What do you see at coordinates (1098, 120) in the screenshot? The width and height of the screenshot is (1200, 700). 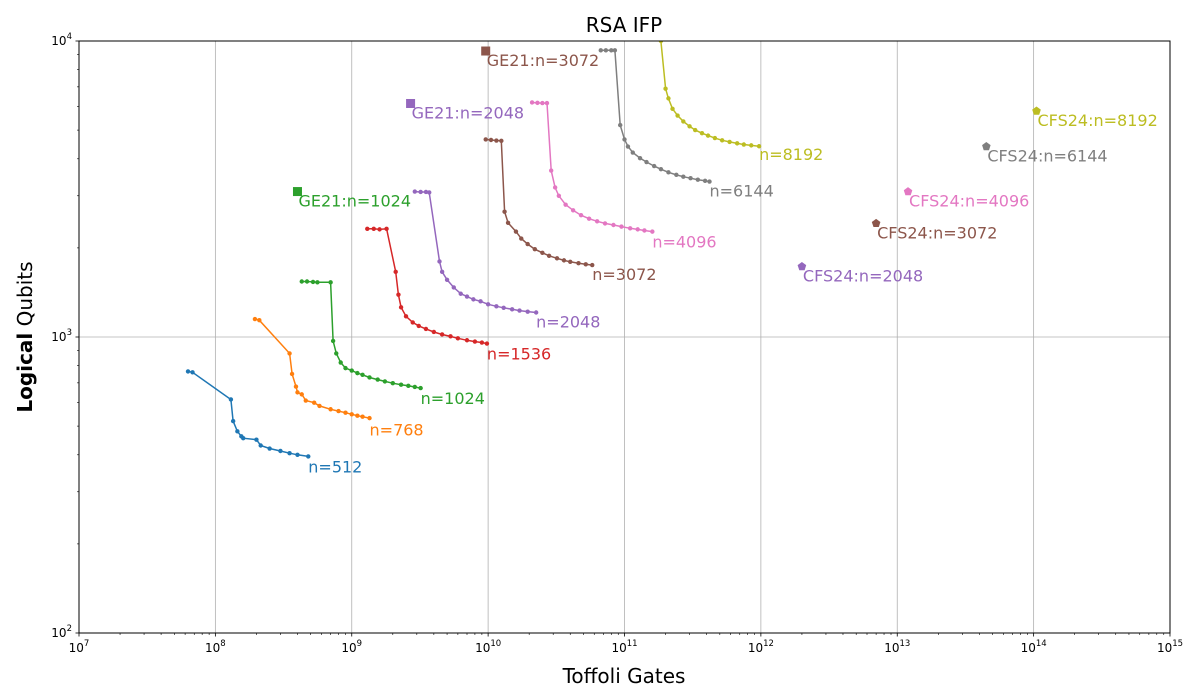 I see `reference-label: CFS24:n=8192` at bounding box center [1098, 120].